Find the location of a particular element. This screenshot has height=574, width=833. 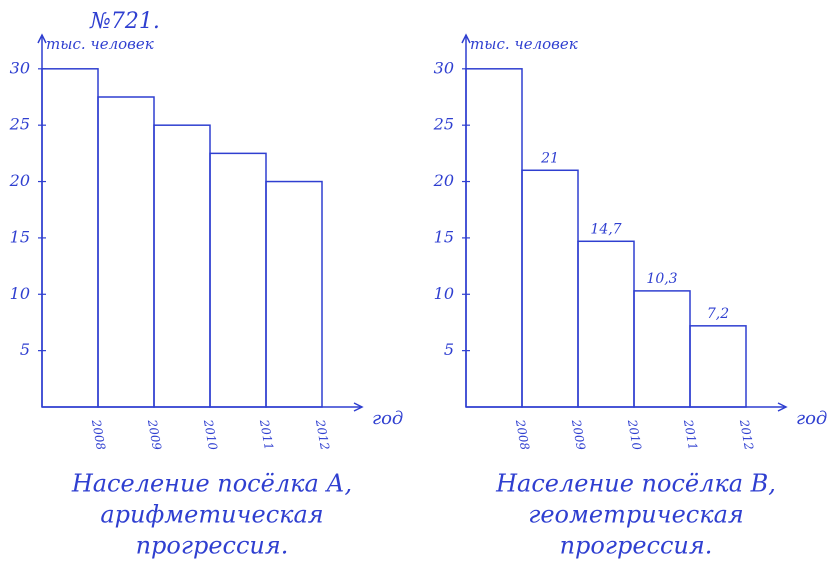

value-label: 7,2 is located at coordinates (718, 314).